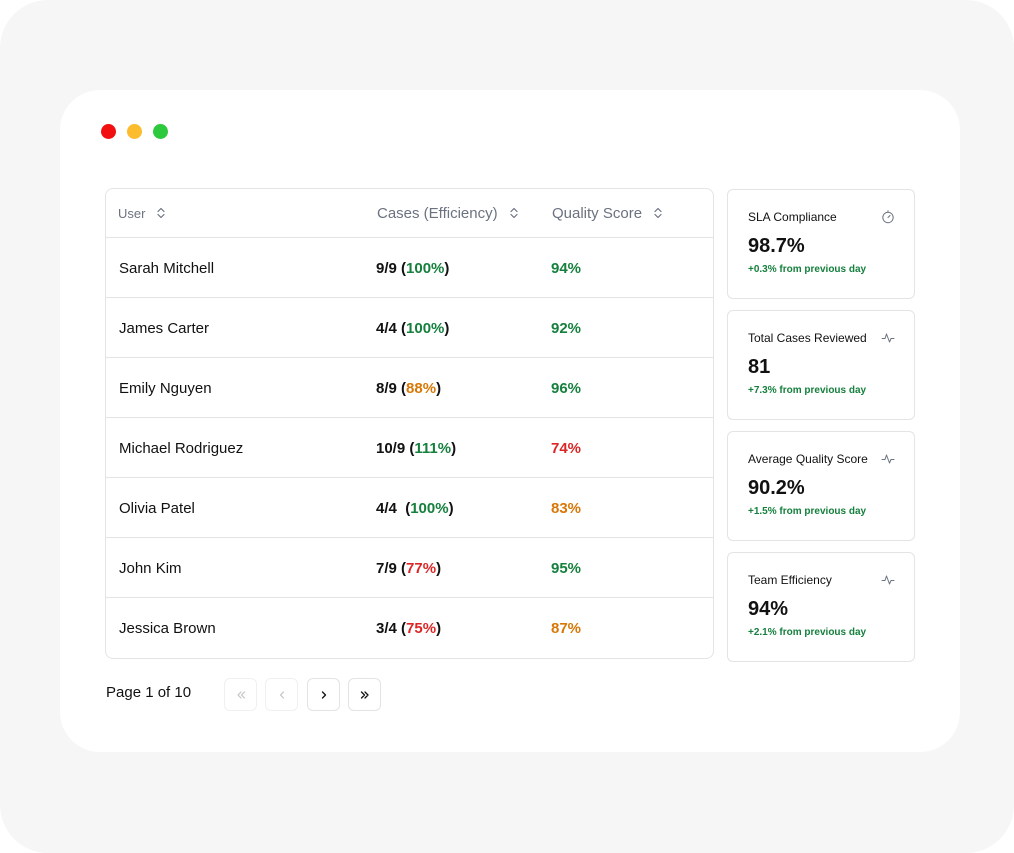 This screenshot has width=1014, height=853. What do you see at coordinates (566, 448) in the screenshot?
I see `quality-score: 74%` at bounding box center [566, 448].